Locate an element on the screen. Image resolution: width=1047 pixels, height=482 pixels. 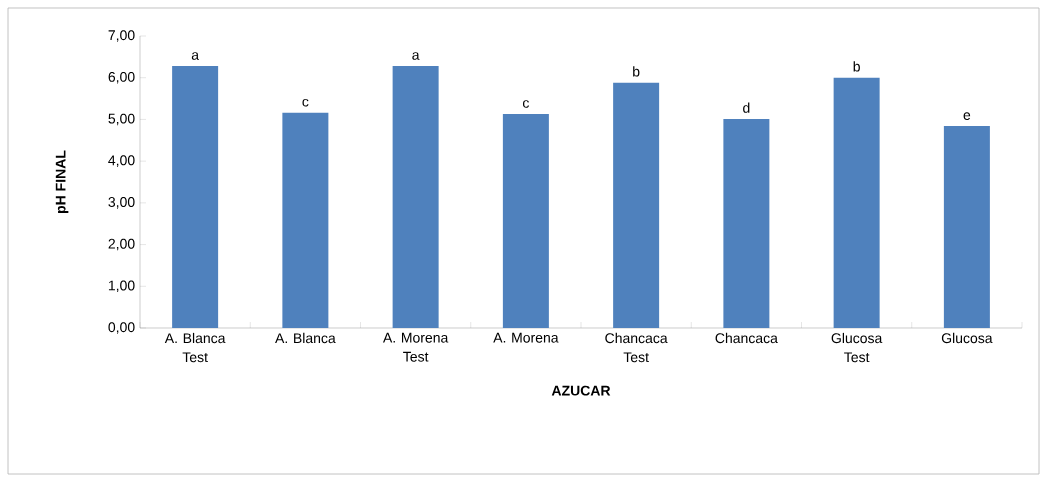
annotation: d is located at coordinates (746, 107).